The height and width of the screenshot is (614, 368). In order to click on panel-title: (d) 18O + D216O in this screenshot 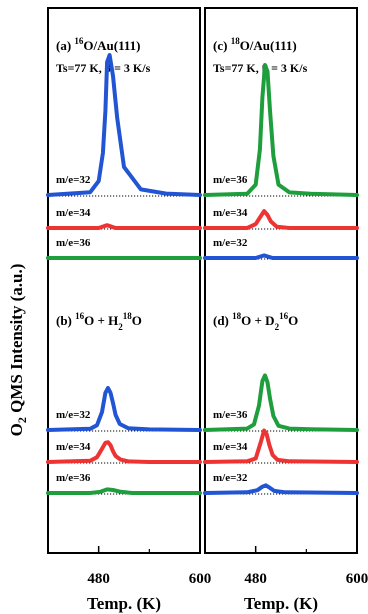, I will do `click(255, 321)`.